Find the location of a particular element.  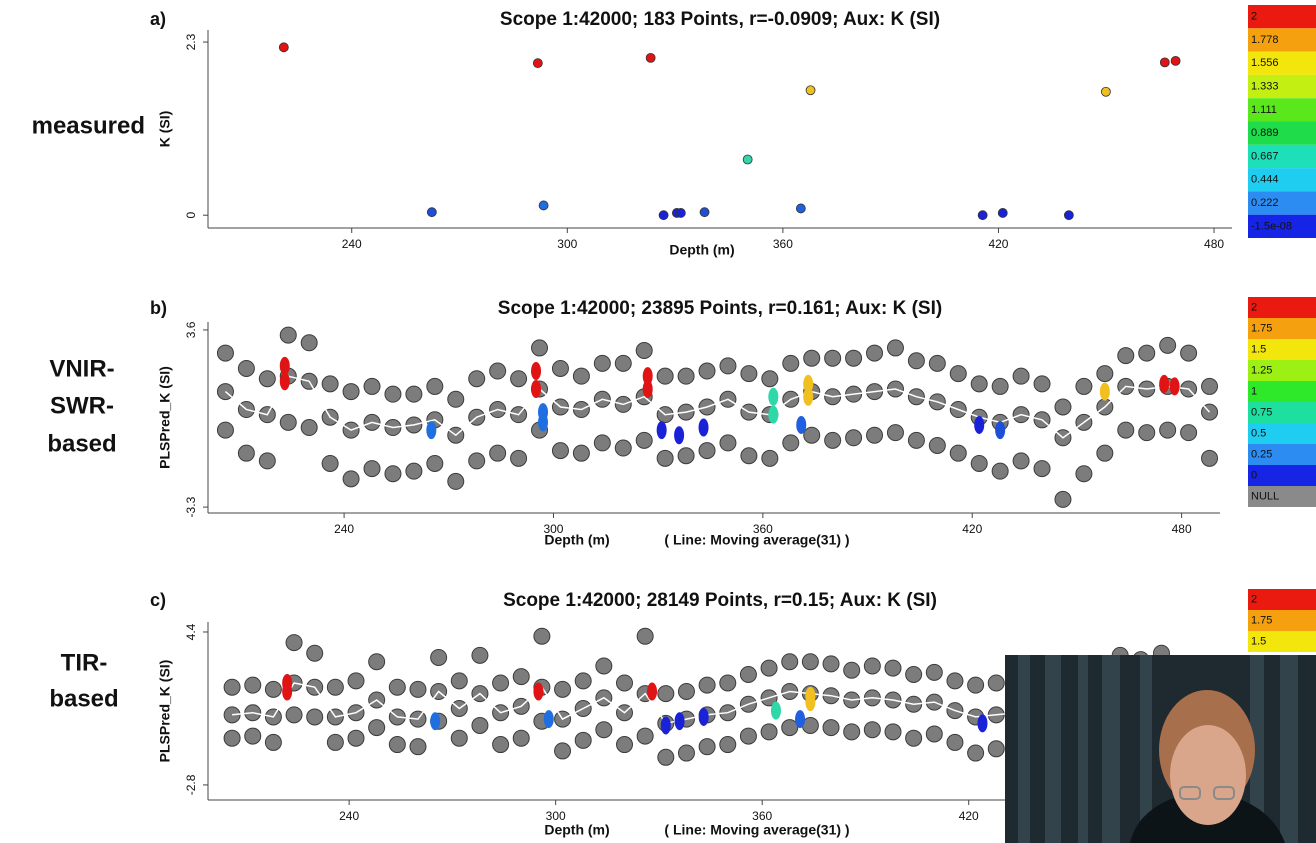

side-label: based is located at coordinates (83, 698).